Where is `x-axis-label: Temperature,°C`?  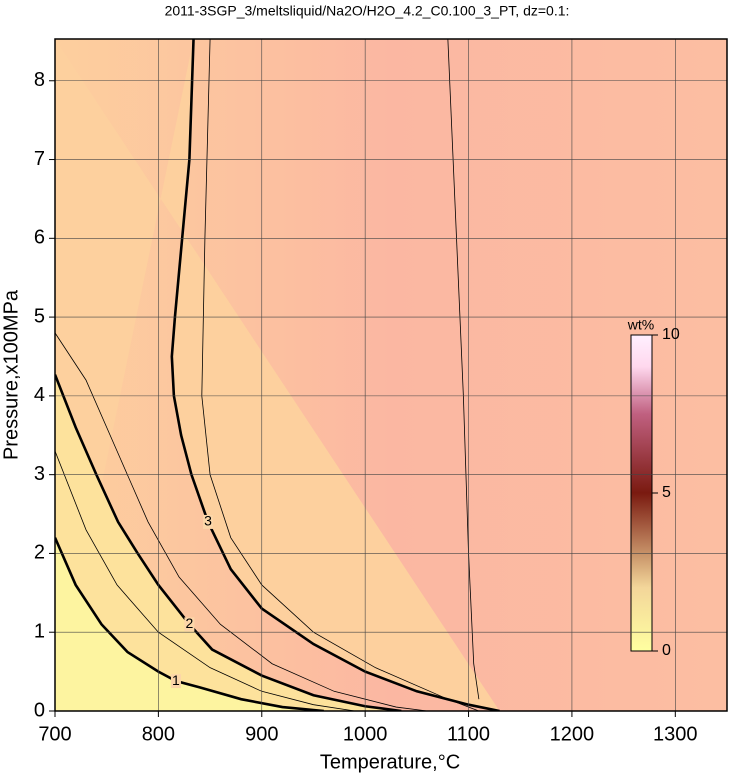
x-axis-label: Temperature,°C is located at coordinates (390, 762).